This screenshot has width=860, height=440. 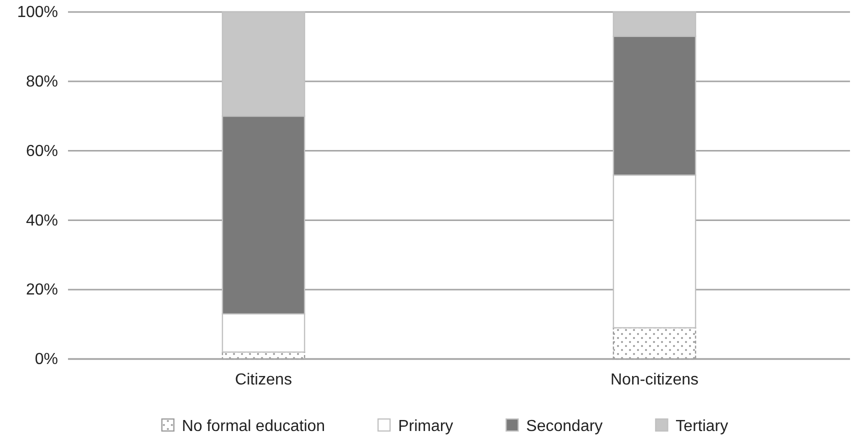 What do you see at coordinates (42, 290) in the screenshot?
I see `y-tick-label: 20%` at bounding box center [42, 290].